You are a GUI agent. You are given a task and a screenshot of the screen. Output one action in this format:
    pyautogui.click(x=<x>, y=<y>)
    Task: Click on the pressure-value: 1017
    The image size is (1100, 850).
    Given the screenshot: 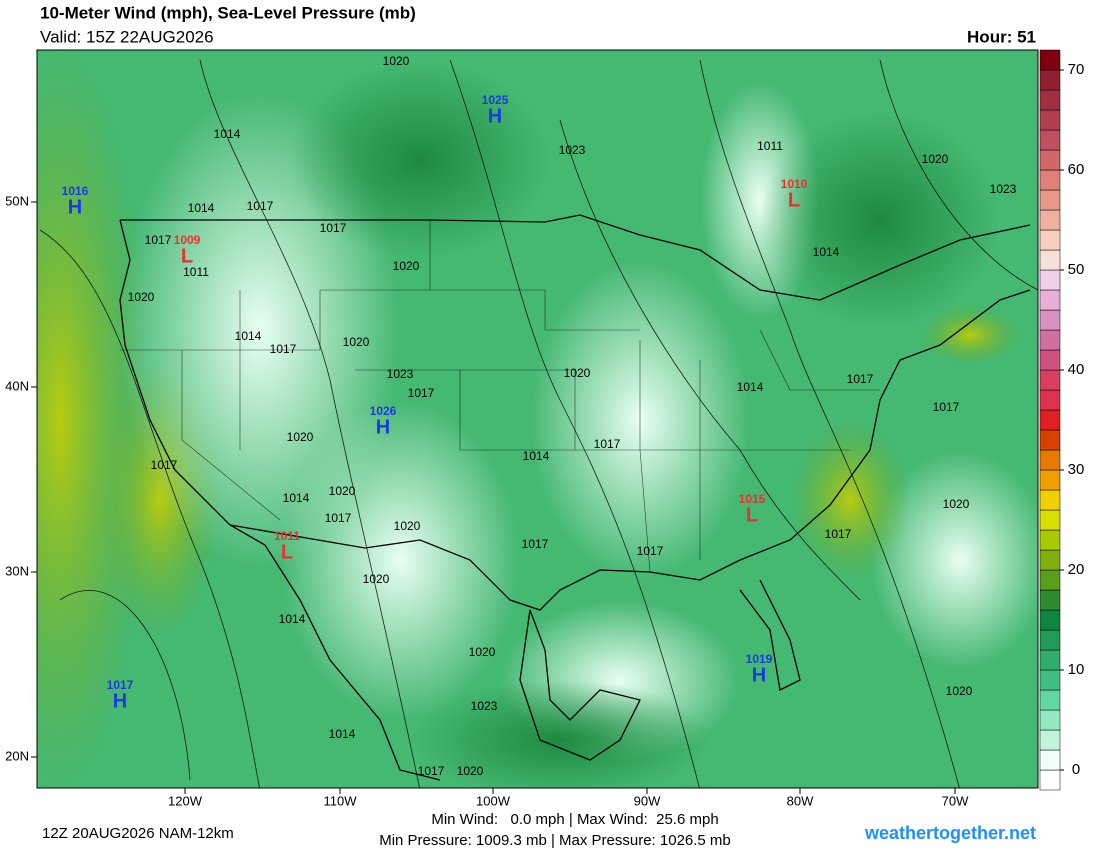 What is the action you would take?
    pyautogui.click(x=120, y=685)
    